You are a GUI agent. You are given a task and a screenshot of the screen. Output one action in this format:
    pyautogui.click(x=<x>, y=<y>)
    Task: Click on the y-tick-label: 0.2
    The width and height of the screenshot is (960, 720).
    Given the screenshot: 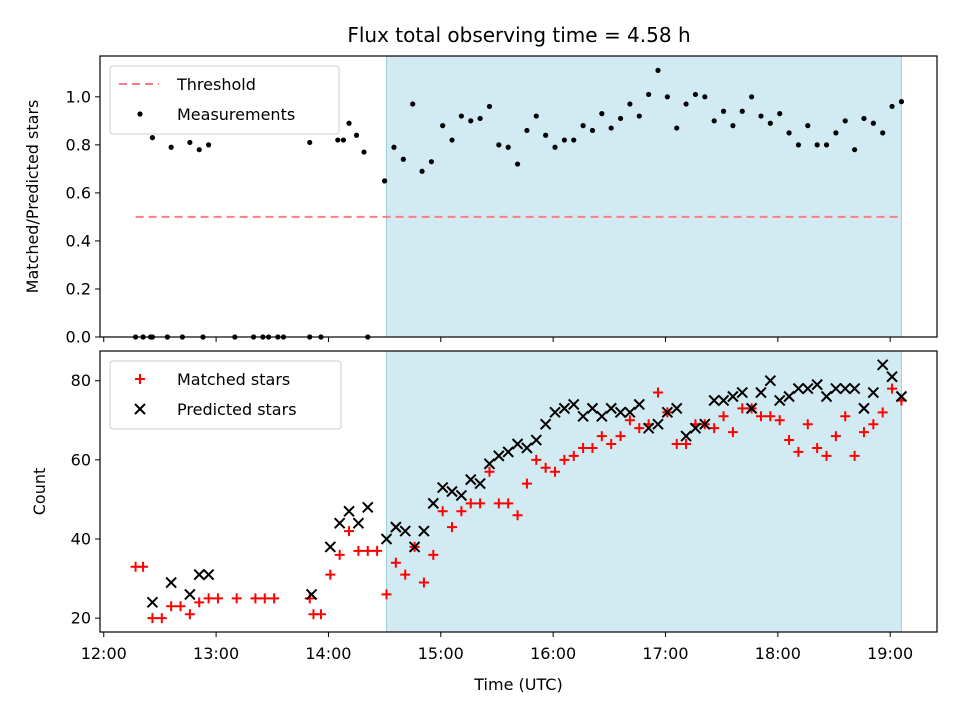 What is the action you would take?
    pyautogui.click(x=78, y=288)
    